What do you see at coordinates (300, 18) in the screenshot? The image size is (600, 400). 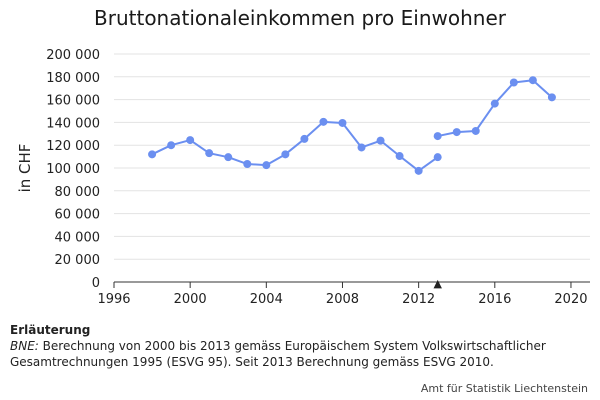 I see `chart-title: Bruttonationaleinkommen pro Einwohner` at bounding box center [300, 18].